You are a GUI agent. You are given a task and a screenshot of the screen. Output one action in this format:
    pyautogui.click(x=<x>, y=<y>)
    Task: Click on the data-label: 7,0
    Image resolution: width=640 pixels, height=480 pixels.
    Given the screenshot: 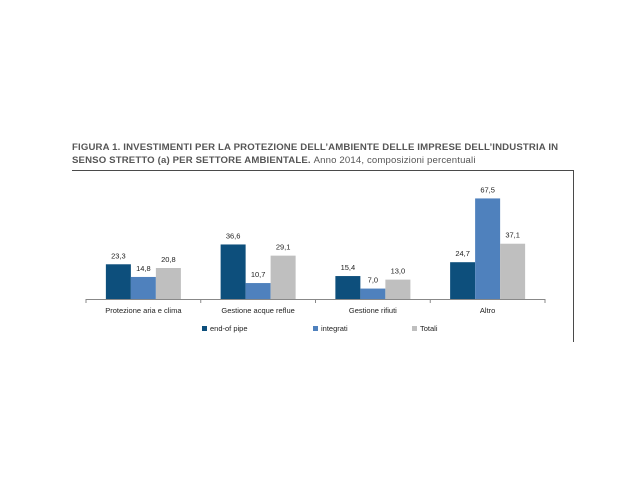 What is the action you would take?
    pyautogui.click(x=373, y=280)
    